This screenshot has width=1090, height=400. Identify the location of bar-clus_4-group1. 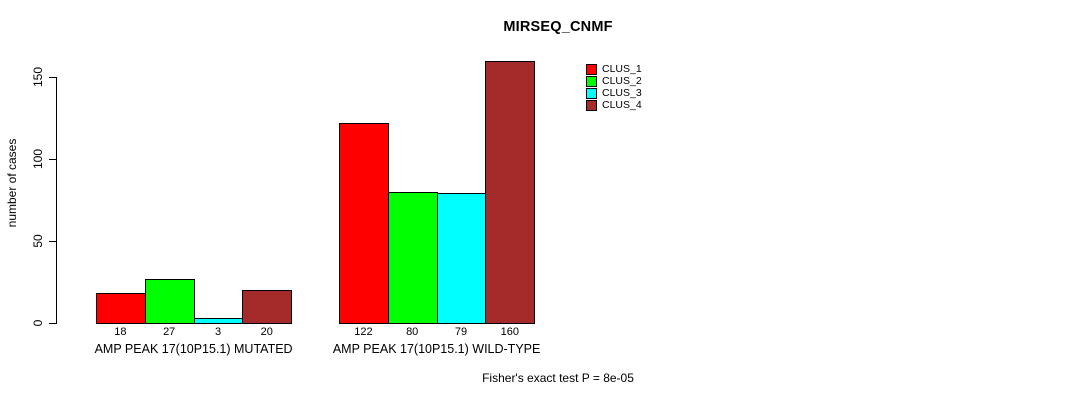
(267, 307).